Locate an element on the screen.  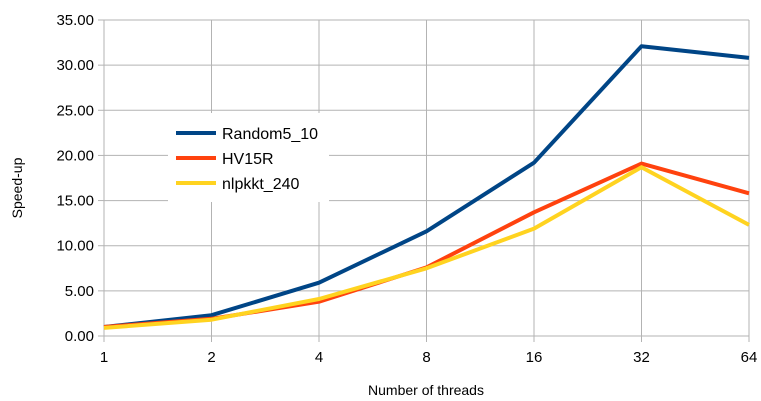
y-tick-label: 0.00 is located at coordinates (79, 336).